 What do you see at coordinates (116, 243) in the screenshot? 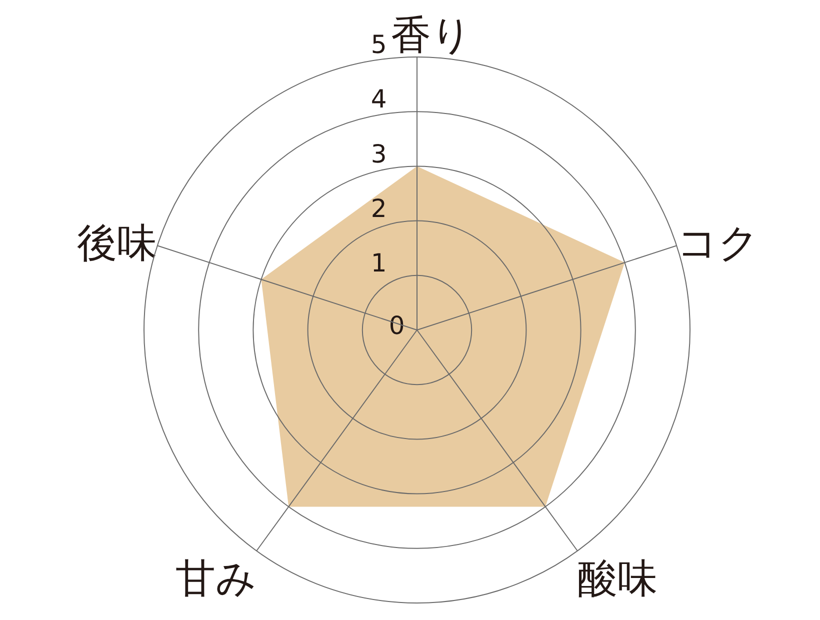
I see `spoke-label: 後味` at bounding box center [116, 243].